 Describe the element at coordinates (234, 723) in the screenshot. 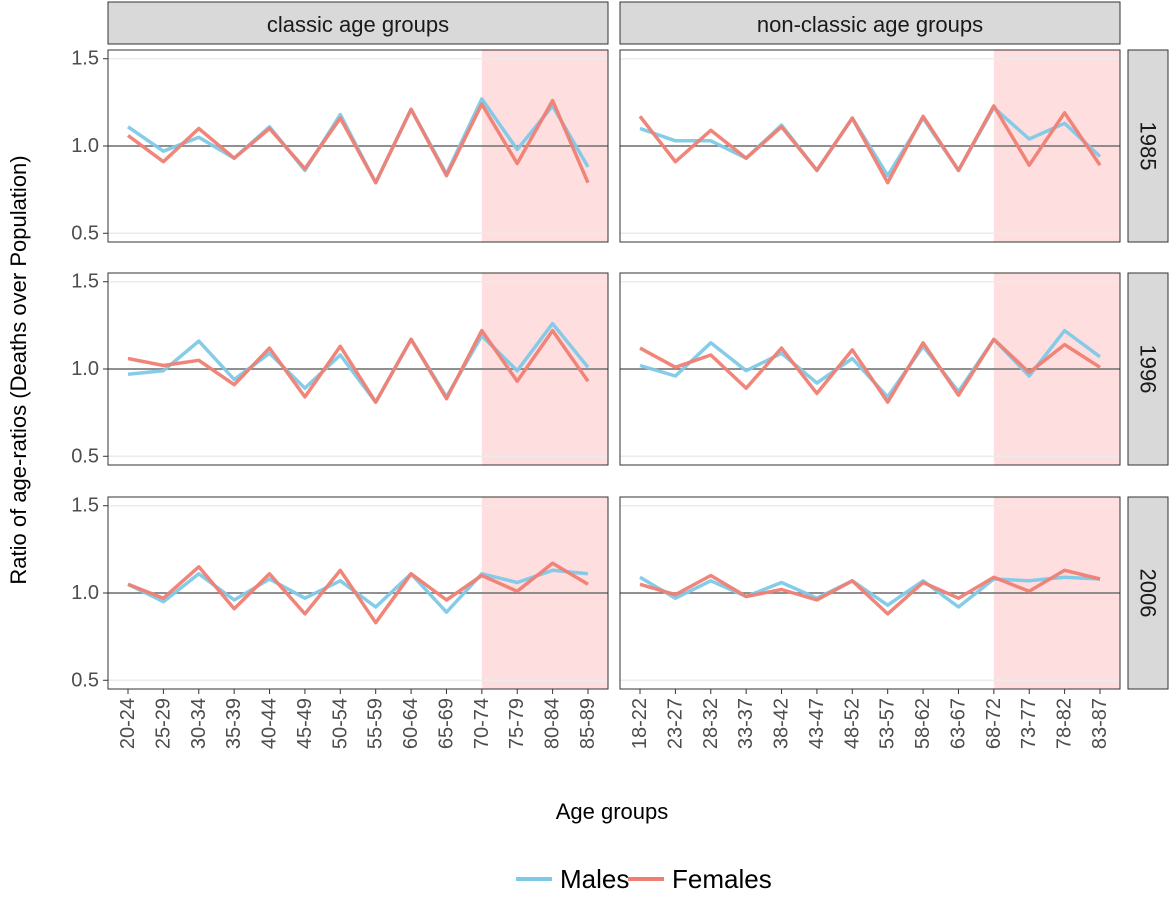

I see `x-tick-label: 35-39` at that location.